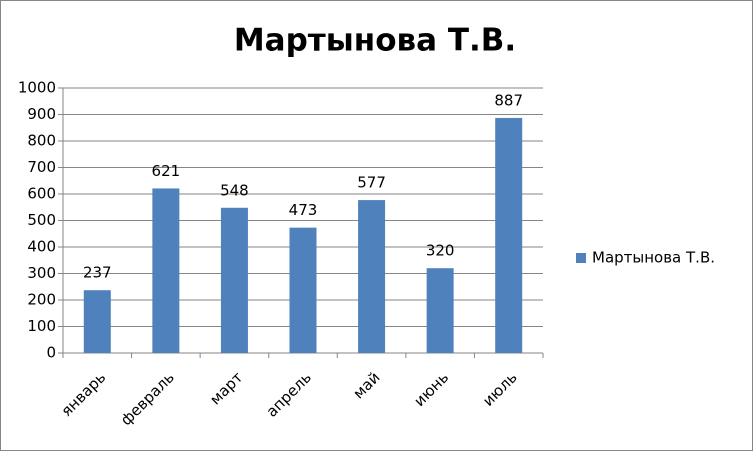  Describe the element at coordinates (41, 194) in the screenshot. I see `y-tick-label: 600` at that location.